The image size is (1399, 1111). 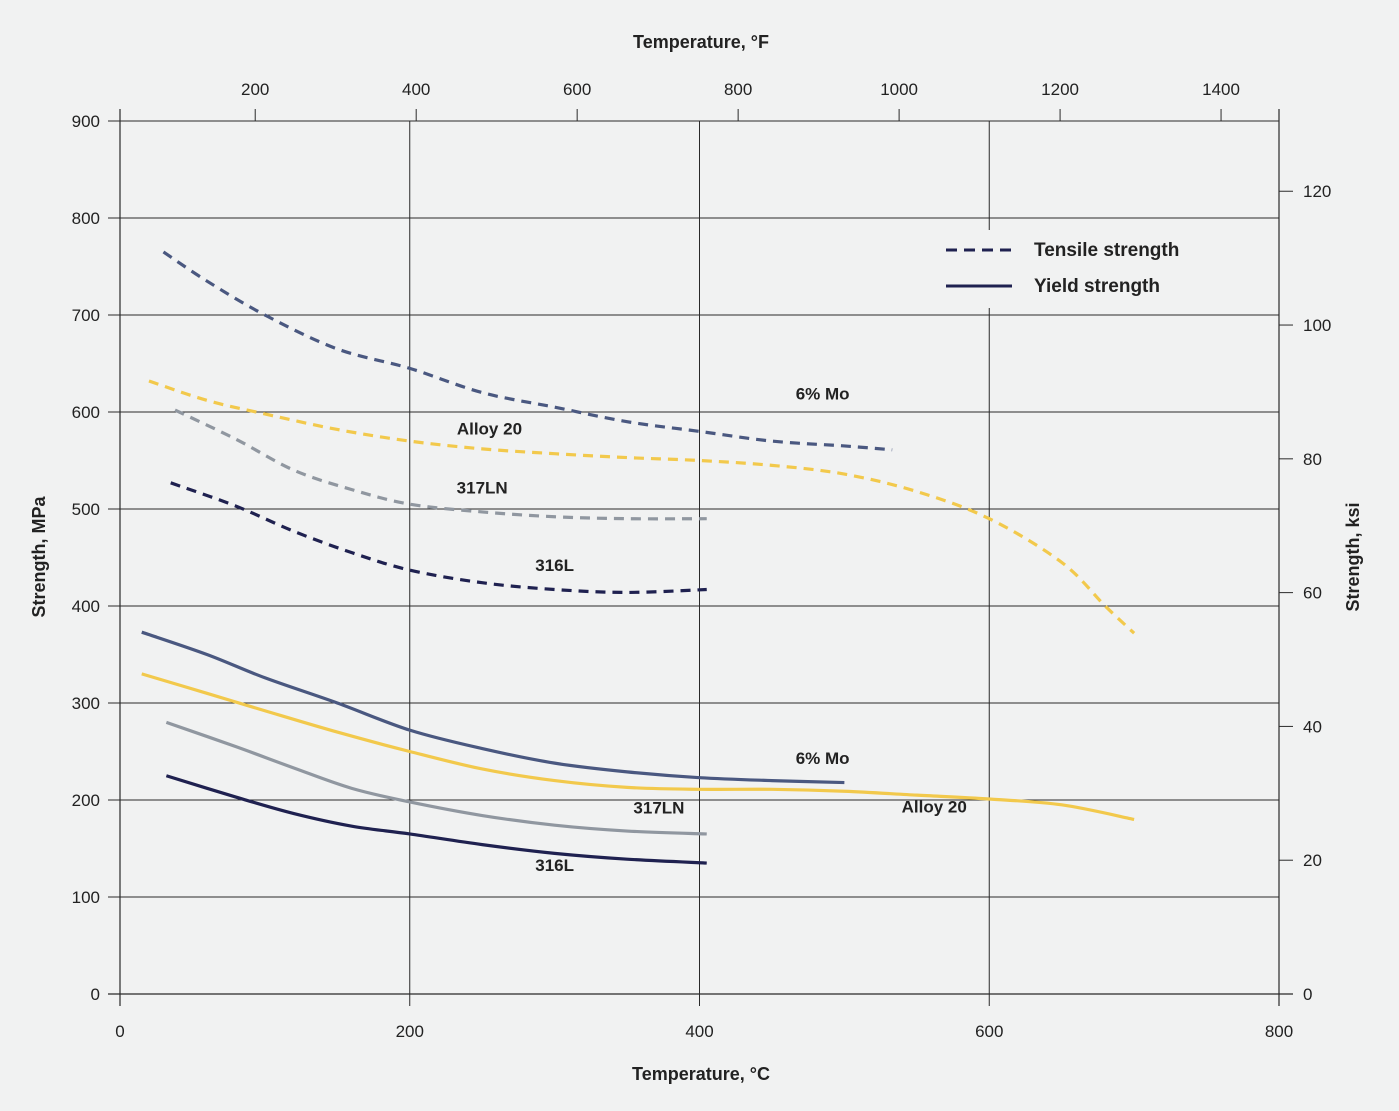 I want to click on legend-background, so click(x=1064, y=269).